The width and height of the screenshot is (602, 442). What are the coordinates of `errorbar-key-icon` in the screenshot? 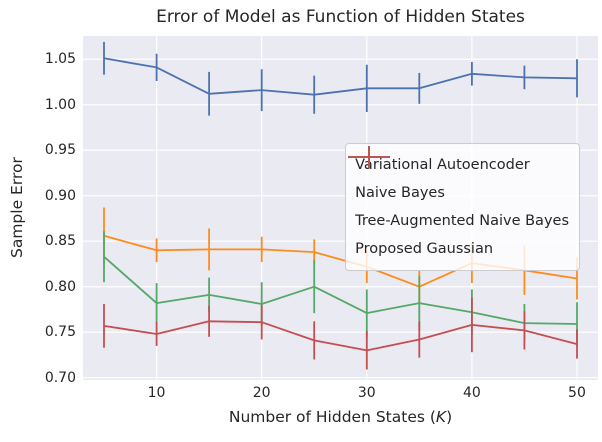 It's located at (369, 157).